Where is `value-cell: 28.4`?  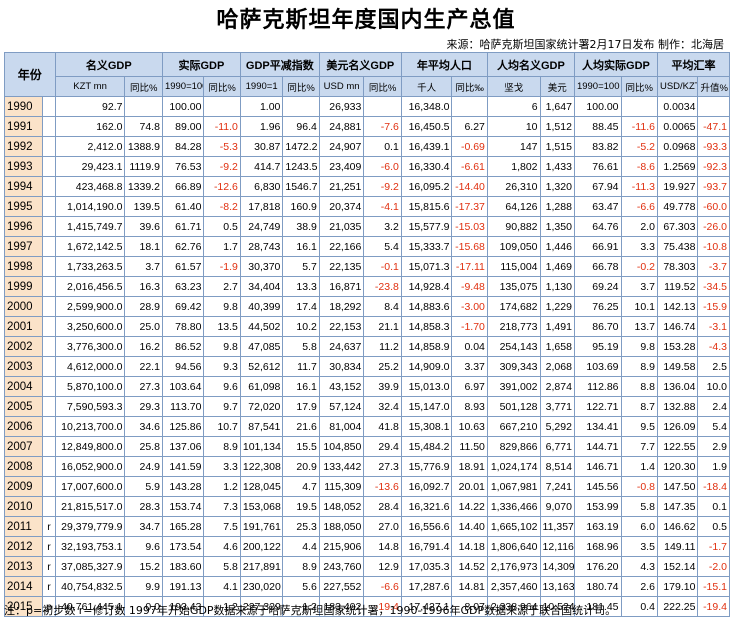
value-cell: 28.4 is located at coordinates (382, 506).